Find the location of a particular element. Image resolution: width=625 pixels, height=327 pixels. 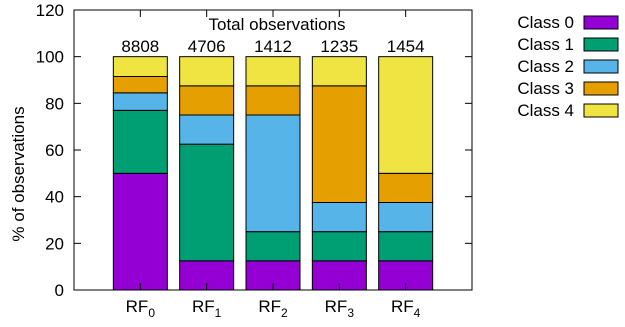

bar-segment-class-2-rf4 is located at coordinates (406, 217).